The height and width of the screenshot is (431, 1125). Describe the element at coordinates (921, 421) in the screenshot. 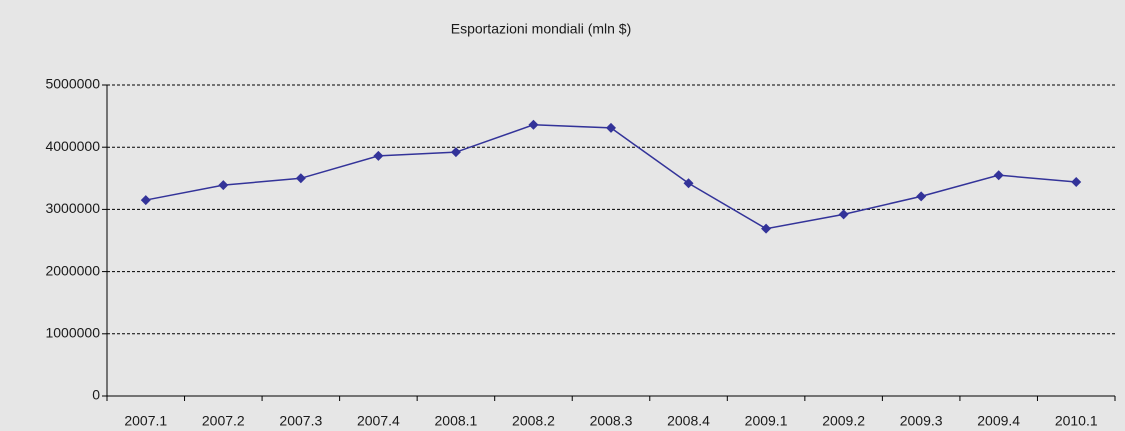

I see `x-tick-label: 2009.3` at that location.